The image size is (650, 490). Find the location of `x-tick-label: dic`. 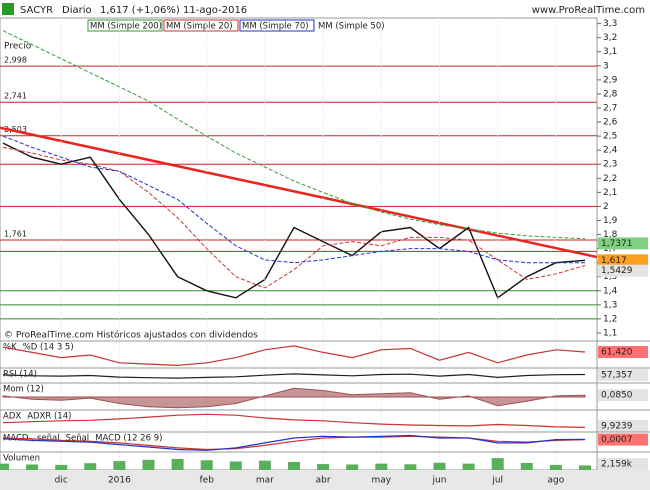

x-tick-label: dic is located at coordinates (61, 481).